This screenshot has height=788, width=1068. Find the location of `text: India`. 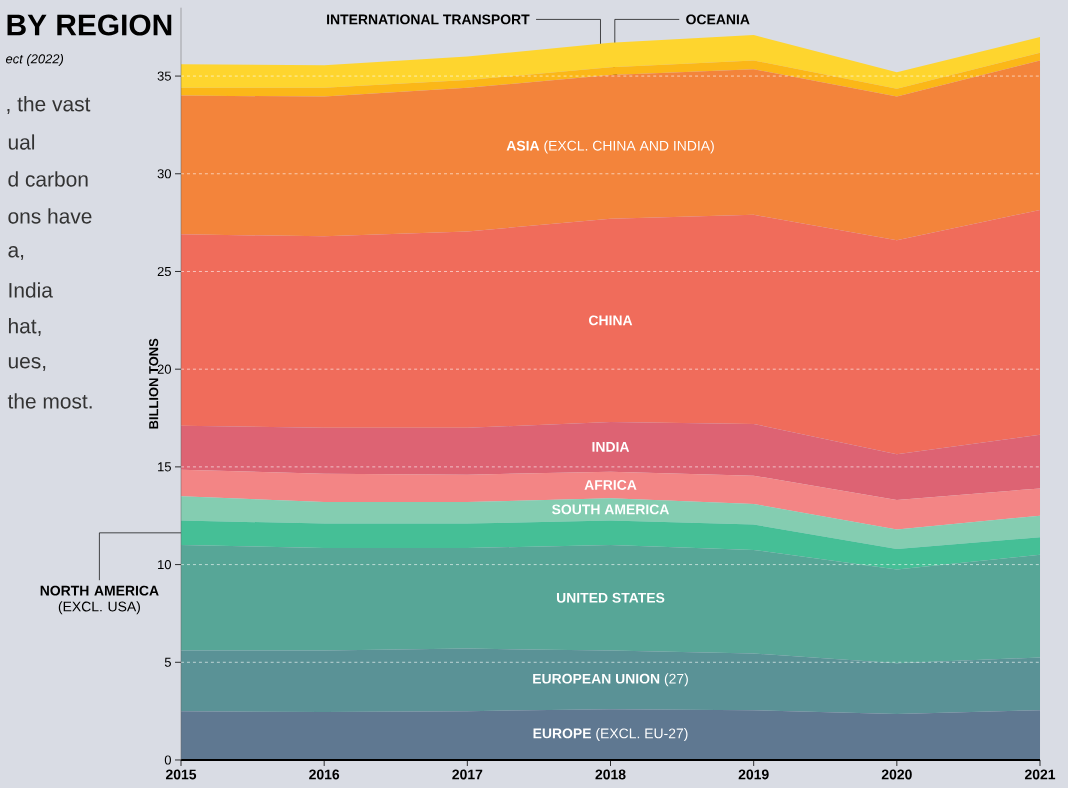

text: India is located at coordinates (31, 290).